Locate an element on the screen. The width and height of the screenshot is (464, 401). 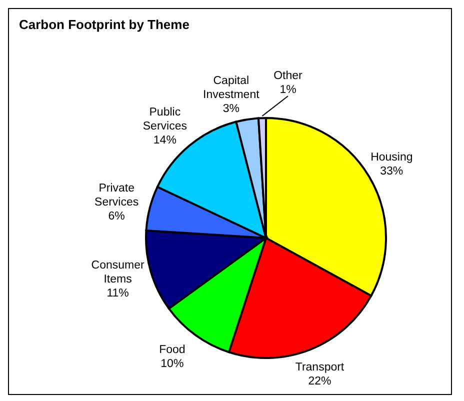
slice-label: Housing is located at coordinates (391, 158).